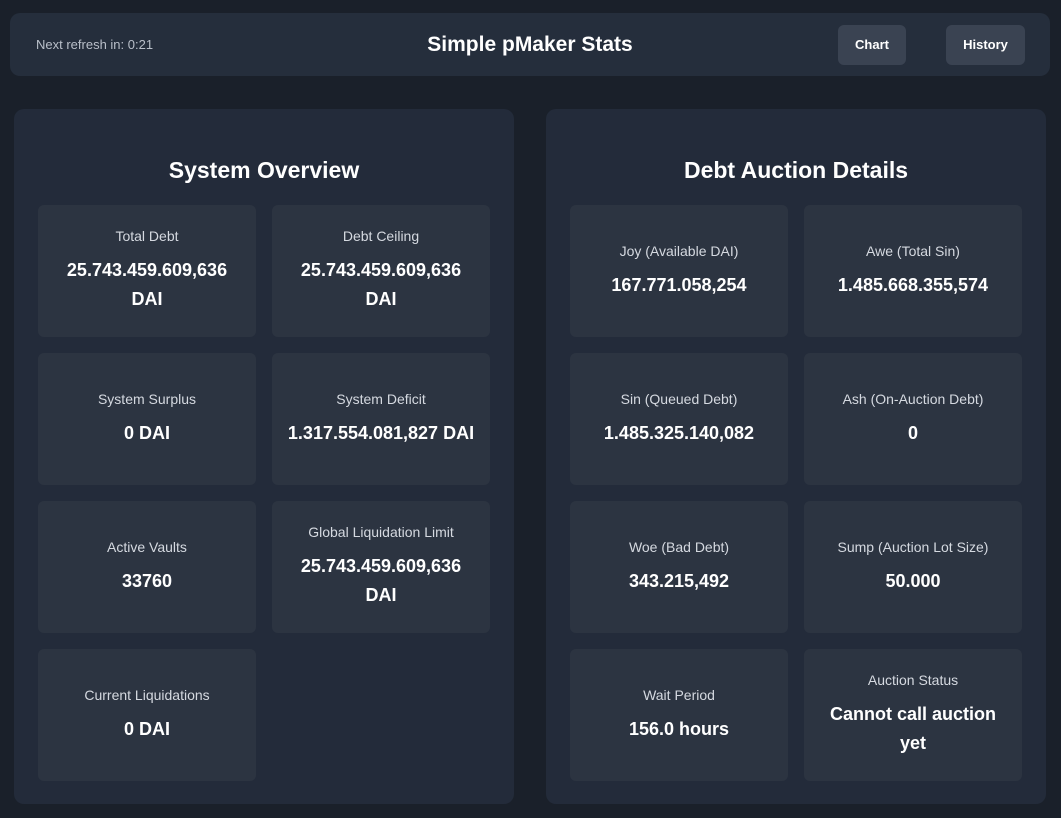 The height and width of the screenshot is (818, 1061). I want to click on card-value: Cannot call auction yet, so click(913, 728).